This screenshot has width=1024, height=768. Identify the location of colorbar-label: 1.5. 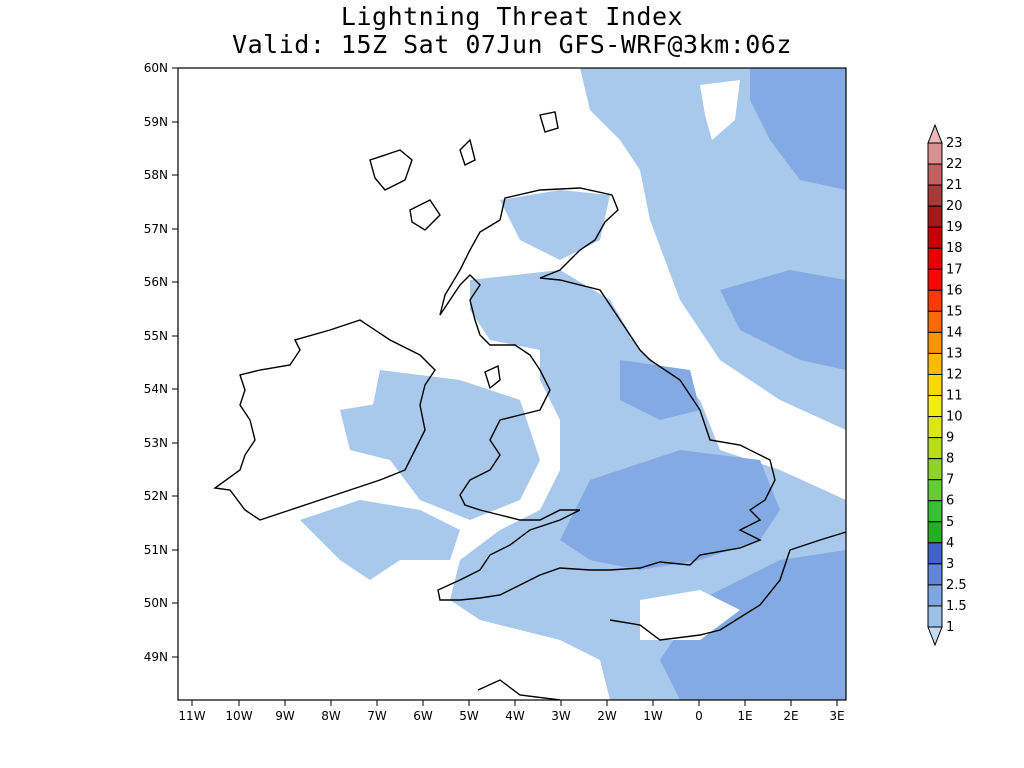
(956, 606).